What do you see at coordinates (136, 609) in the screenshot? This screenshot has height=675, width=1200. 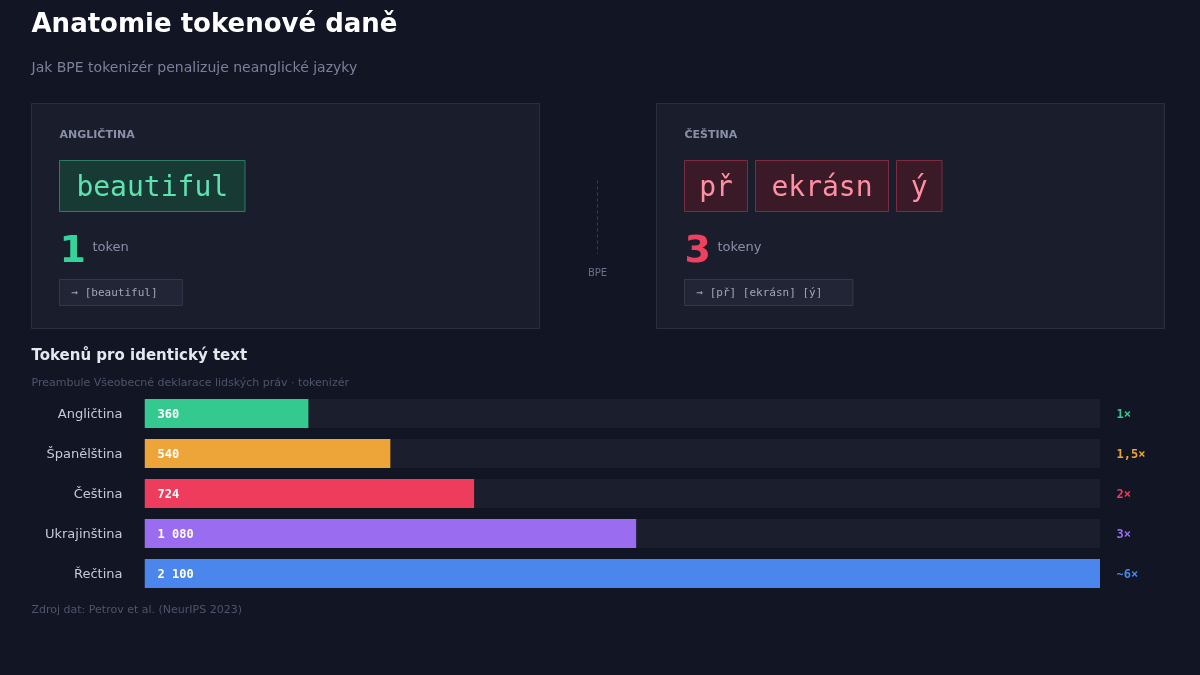 I see `text: Zdroj dat: Petrov et al. (NeurIPS 2023)` at bounding box center [136, 609].